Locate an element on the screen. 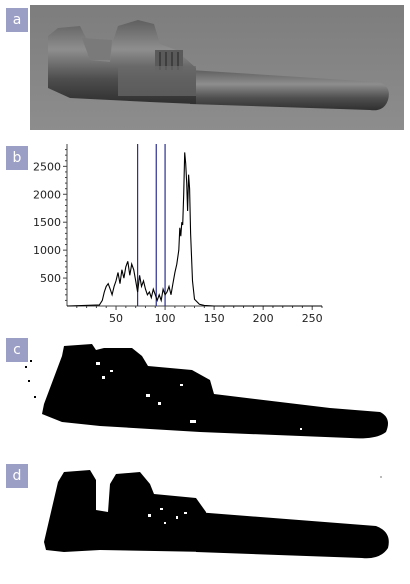  y-tick-label: 1000 is located at coordinates (47, 250).